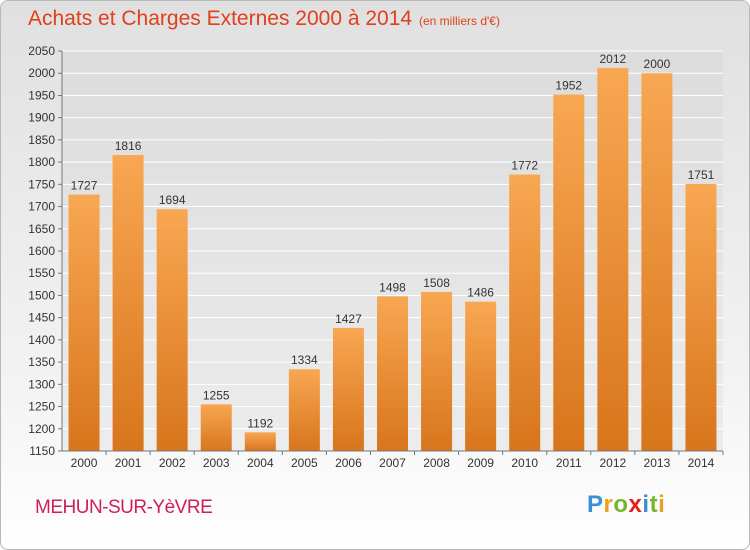 This screenshot has height=550, width=750. Describe the element at coordinates (84, 186) in the screenshot. I see `data-label-2000: 1727` at that location.